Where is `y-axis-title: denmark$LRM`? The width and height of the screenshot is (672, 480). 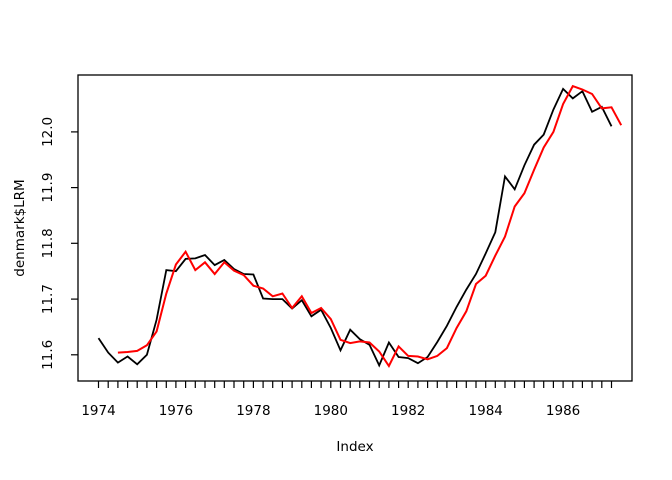
y-axis-title: denmark$LRM is located at coordinates (20, 227).